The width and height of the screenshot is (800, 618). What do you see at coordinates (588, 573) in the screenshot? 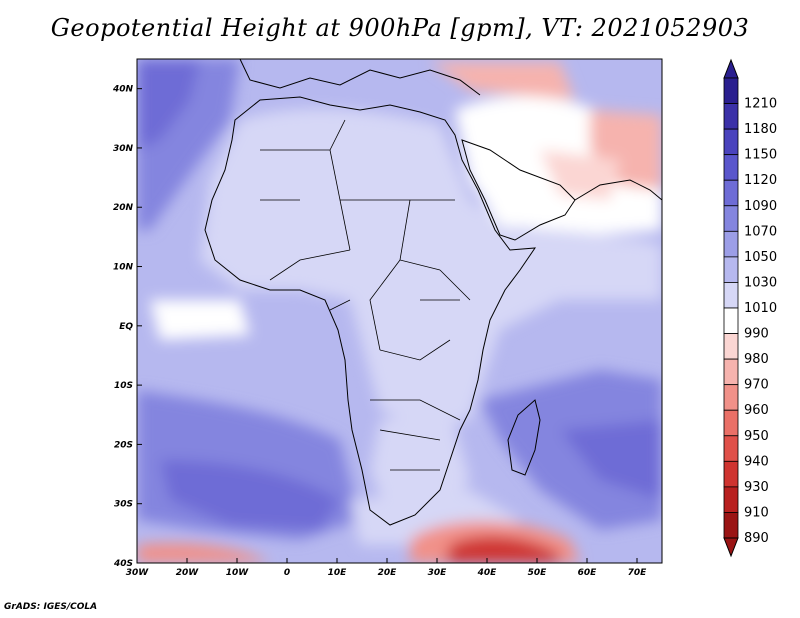
I see `lon-tick-label: 60E` at bounding box center [588, 573].